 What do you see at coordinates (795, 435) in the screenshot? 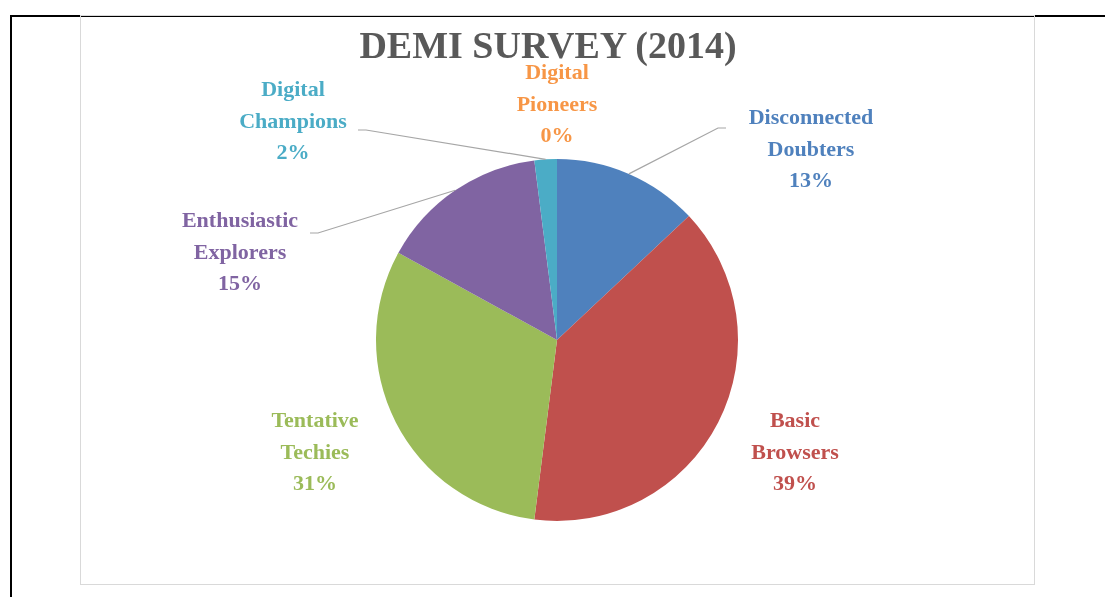
I see `slice-label: Basic Browsers` at bounding box center [795, 435].